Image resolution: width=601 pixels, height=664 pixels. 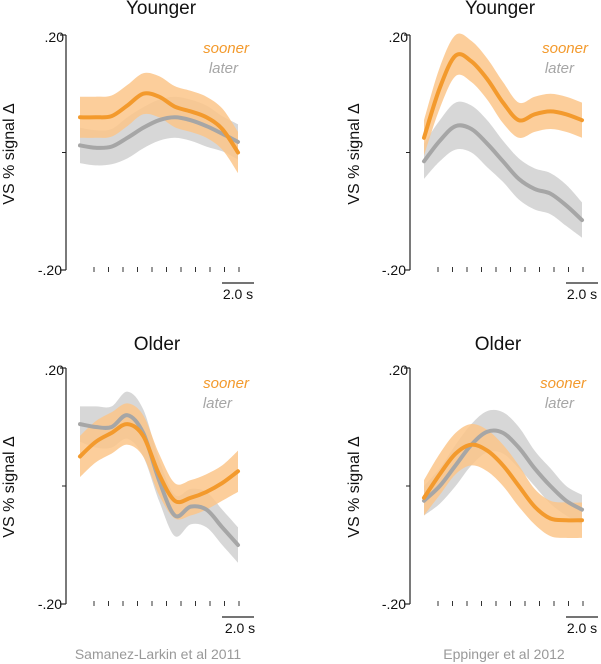 I want to click on later-error-band, so click(x=503, y=169).